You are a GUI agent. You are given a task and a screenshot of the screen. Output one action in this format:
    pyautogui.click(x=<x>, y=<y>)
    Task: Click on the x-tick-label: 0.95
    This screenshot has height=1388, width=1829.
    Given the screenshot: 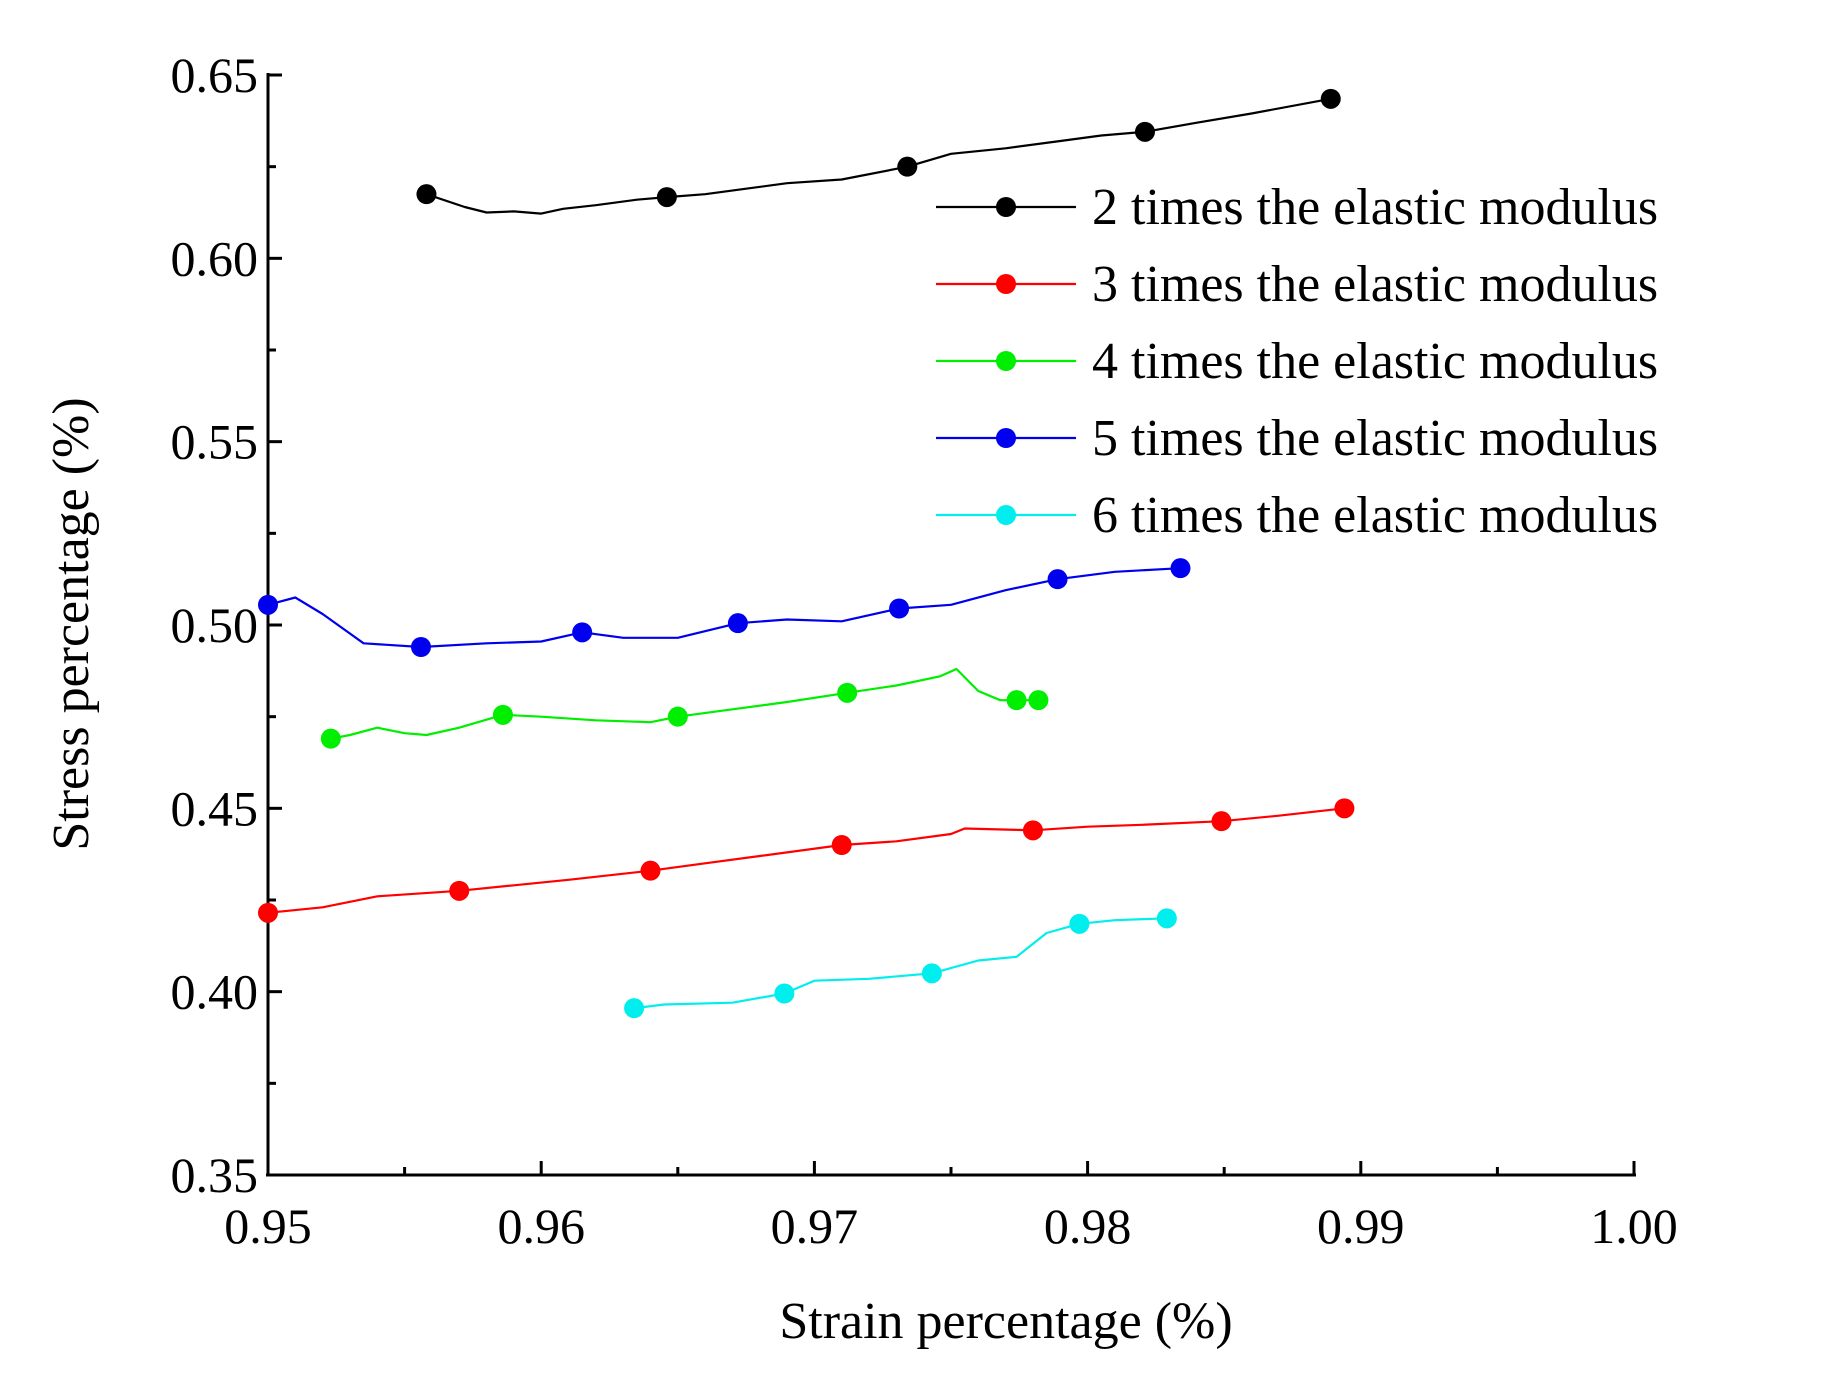 What is the action you would take?
    pyautogui.click(x=268, y=1226)
    